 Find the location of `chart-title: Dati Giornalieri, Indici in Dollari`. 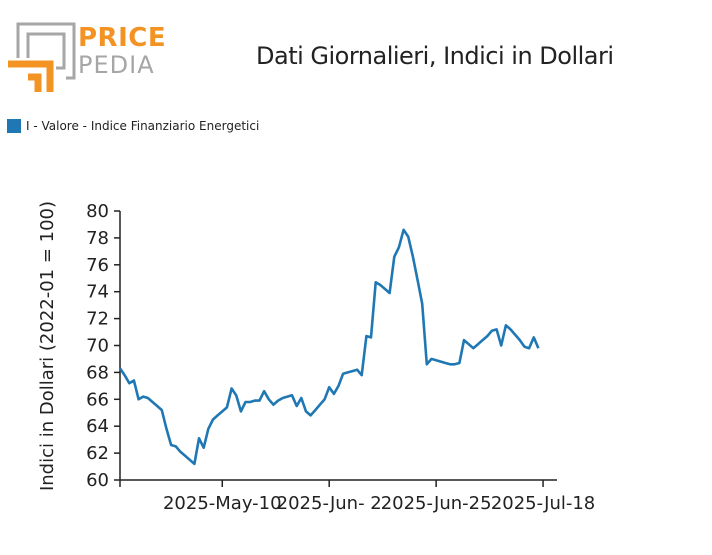

chart-title: Dati Giornalieri, Indici in Dollari is located at coordinates (435, 56).